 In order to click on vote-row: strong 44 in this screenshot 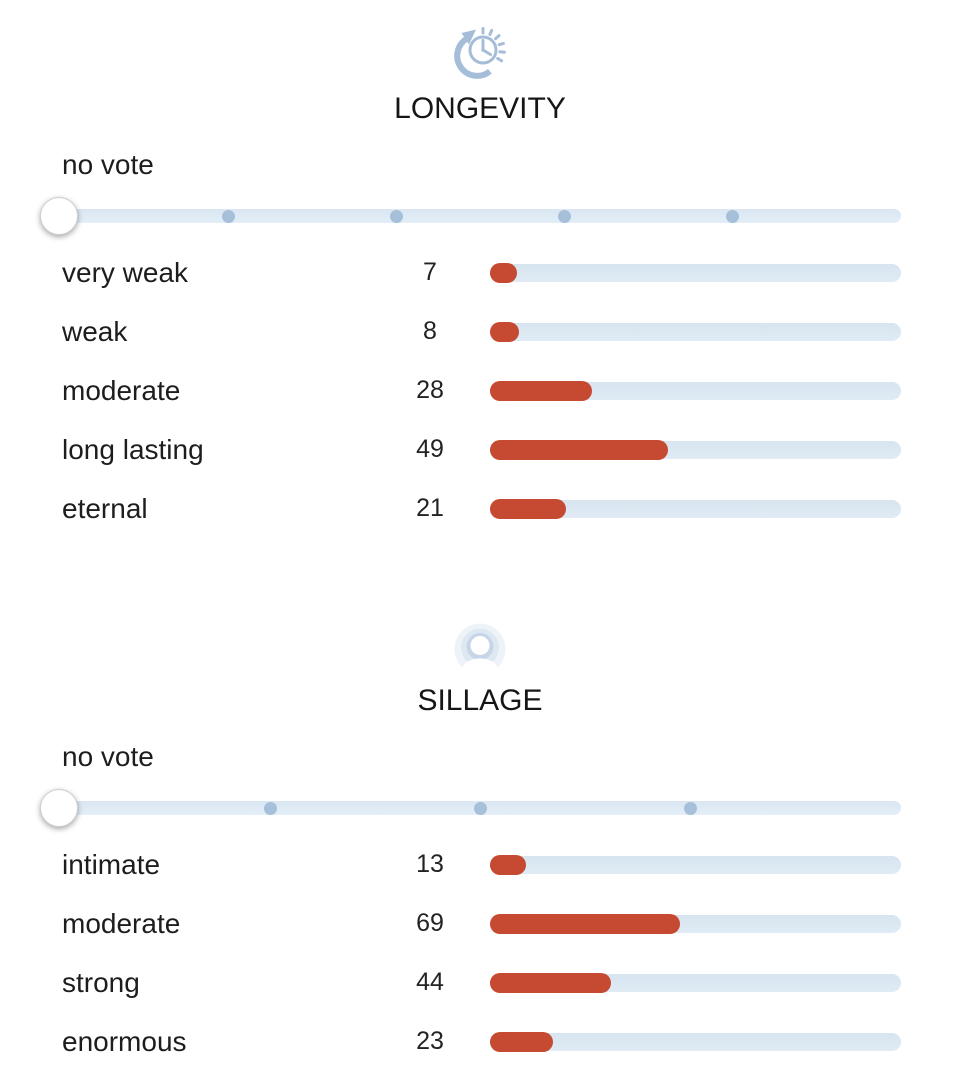, I will do `click(480, 982)`.